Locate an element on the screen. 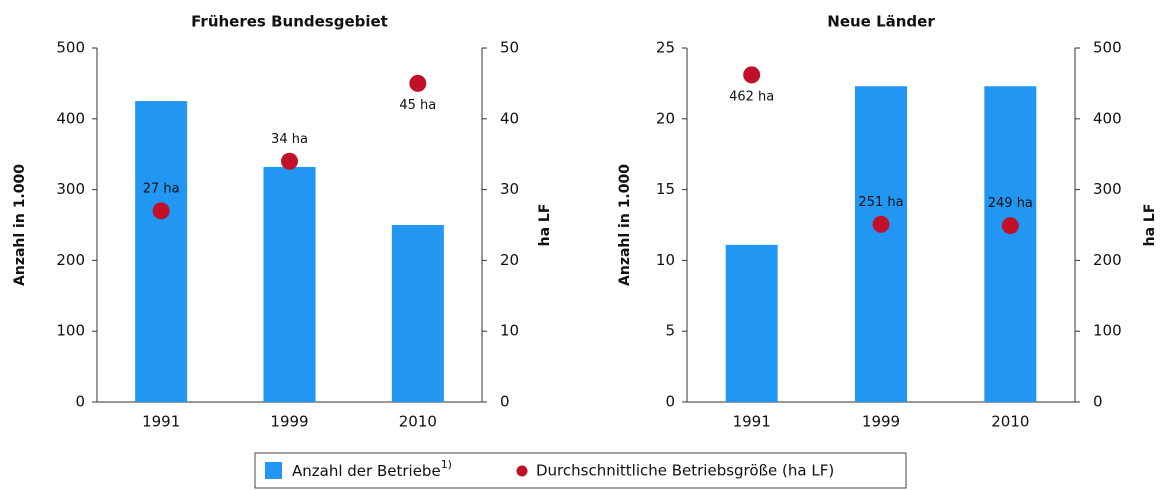  y-tick-label: 500 is located at coordinates (70, 48).